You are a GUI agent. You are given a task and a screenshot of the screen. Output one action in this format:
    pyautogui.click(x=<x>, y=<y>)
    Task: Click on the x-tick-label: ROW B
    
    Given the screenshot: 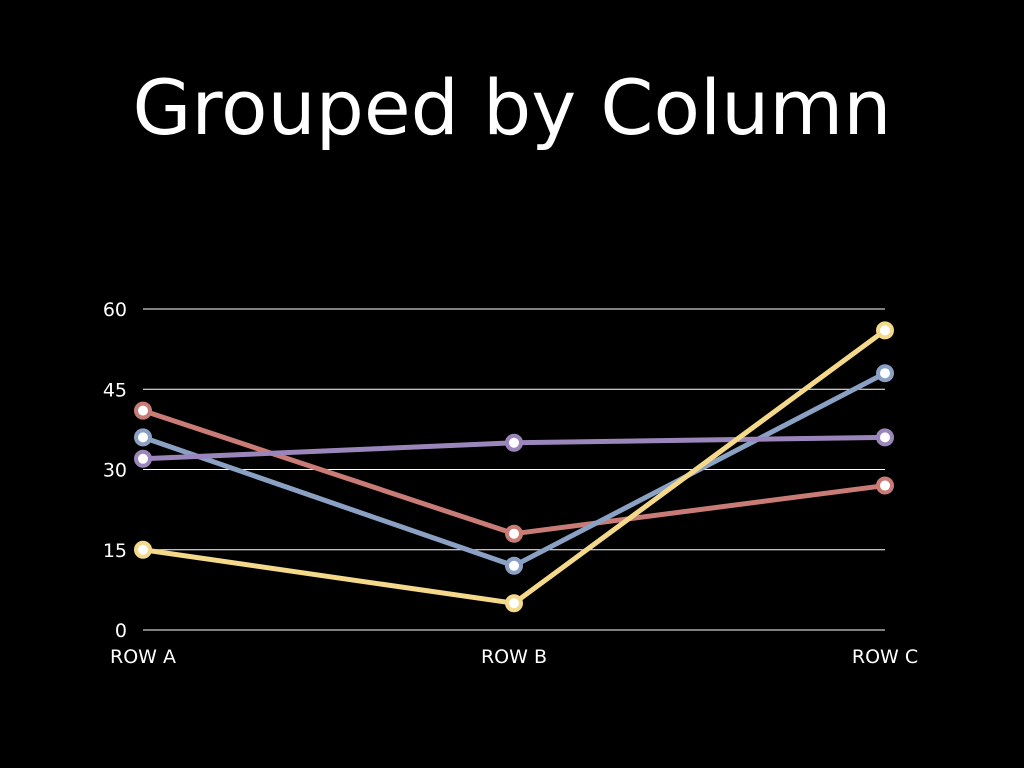 What is the action you would take?
    pyautogui.click(x=514, y=657)
    